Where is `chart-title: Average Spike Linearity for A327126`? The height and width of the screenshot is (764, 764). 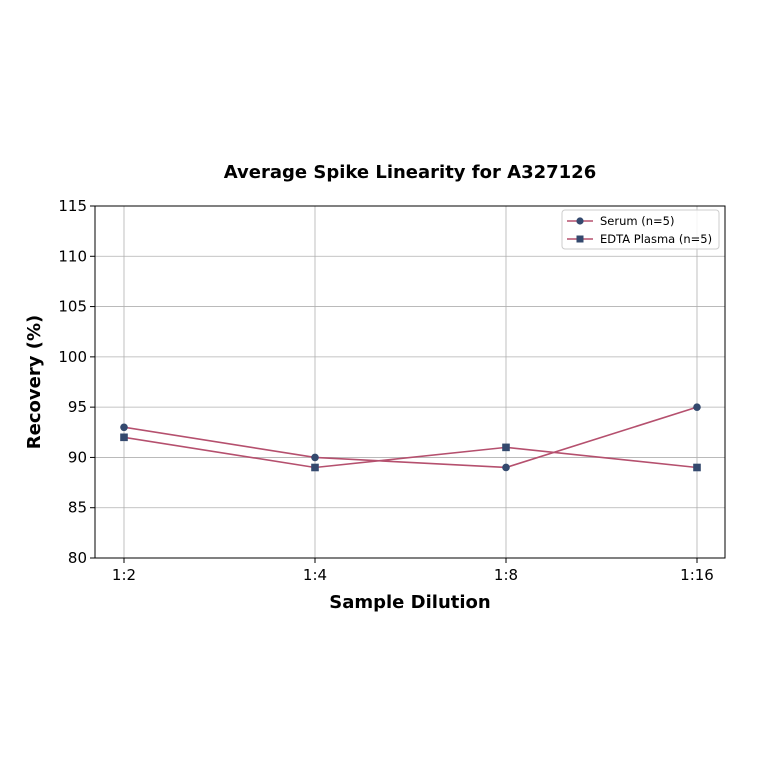
chart-title: Average Spike Linearity for A327126 is located at coordinates (410, 172).